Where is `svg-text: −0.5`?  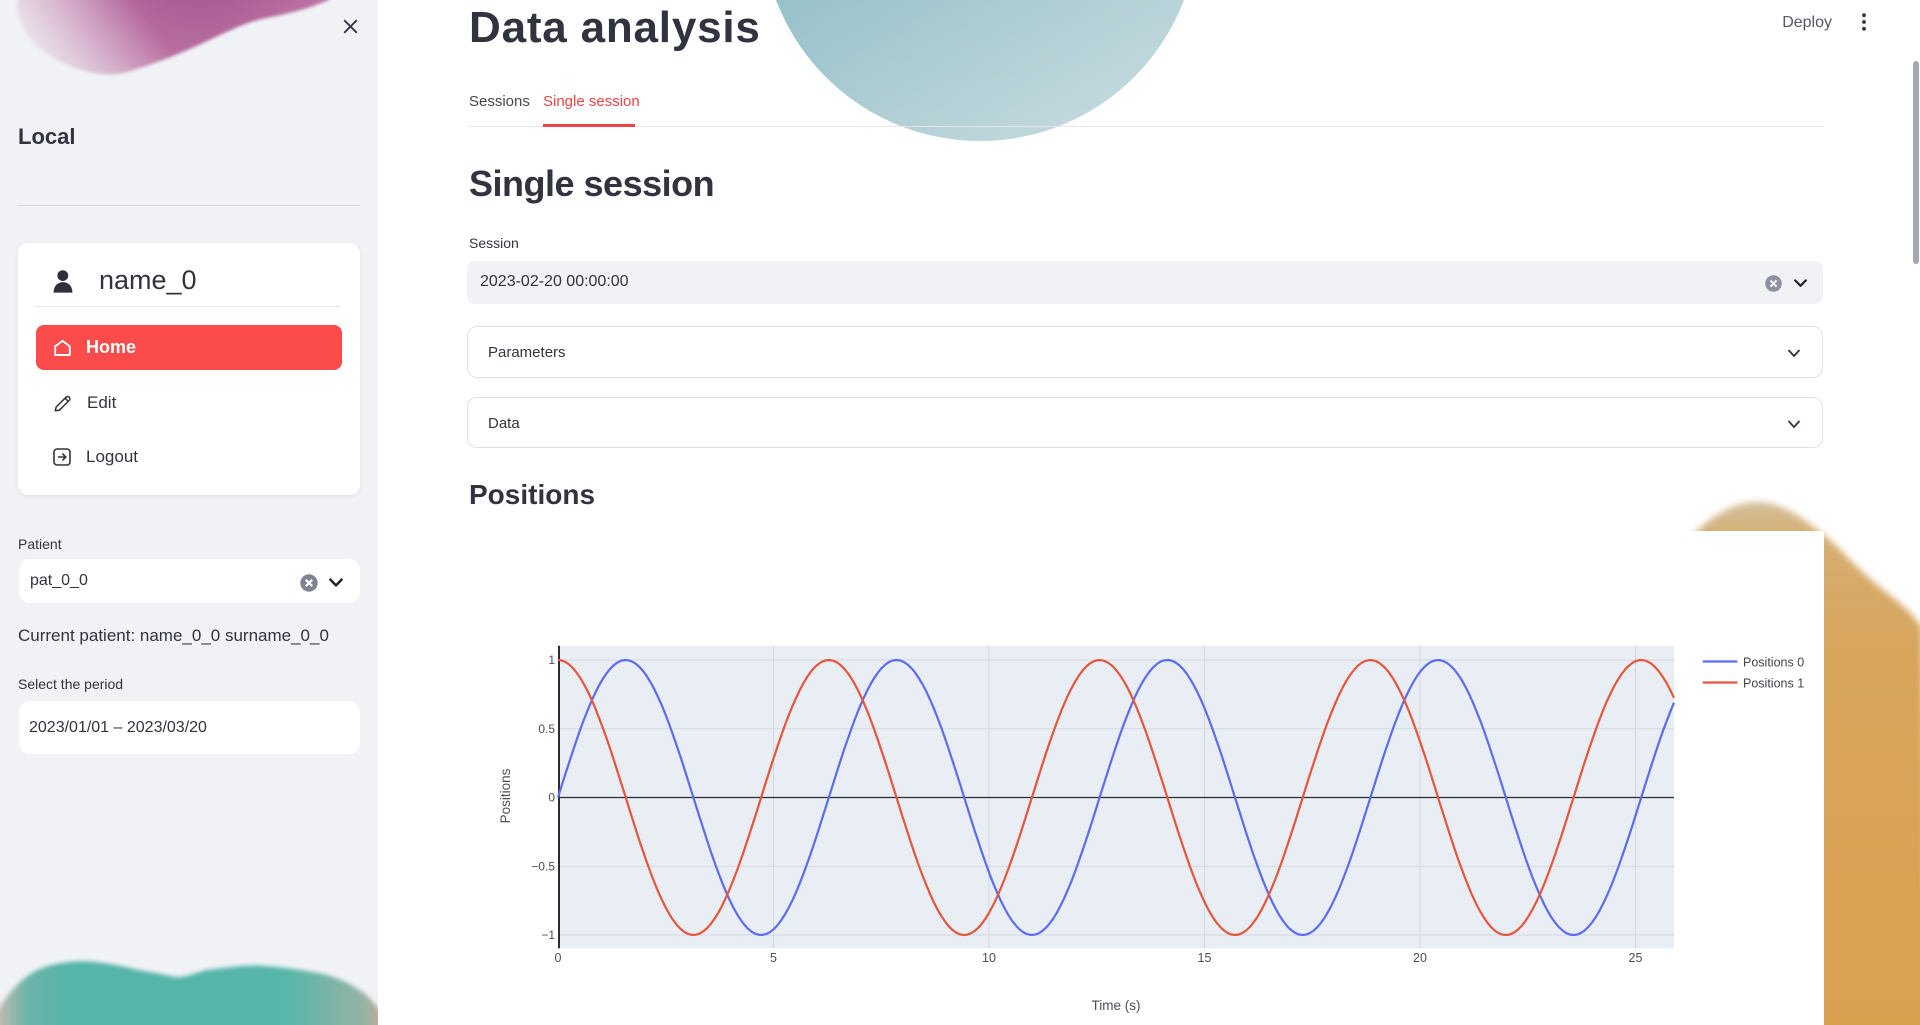 svg-text: −0.5 is located at coordinates (543, 866).